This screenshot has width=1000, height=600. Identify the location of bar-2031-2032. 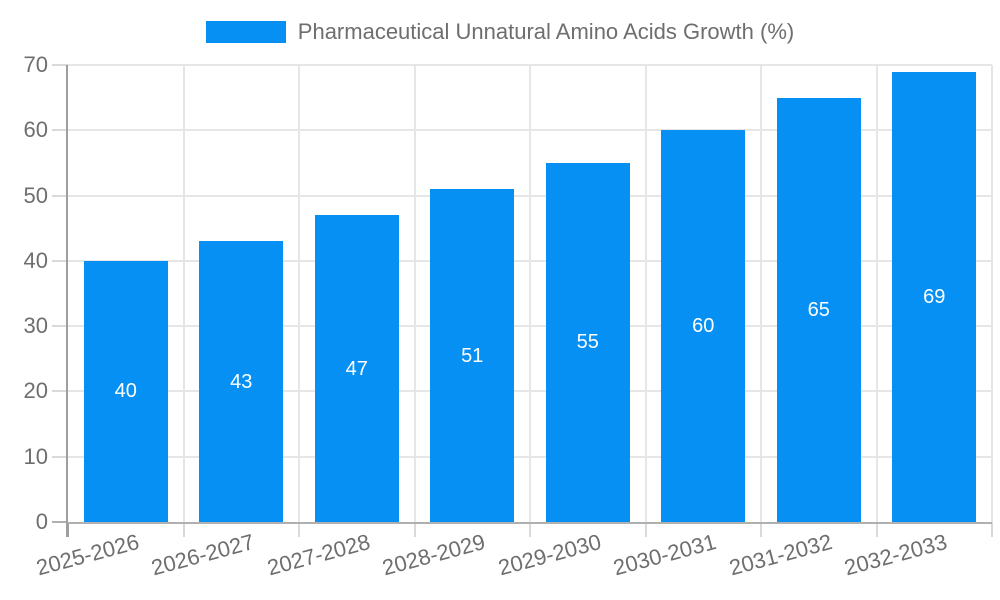
(818, 309).